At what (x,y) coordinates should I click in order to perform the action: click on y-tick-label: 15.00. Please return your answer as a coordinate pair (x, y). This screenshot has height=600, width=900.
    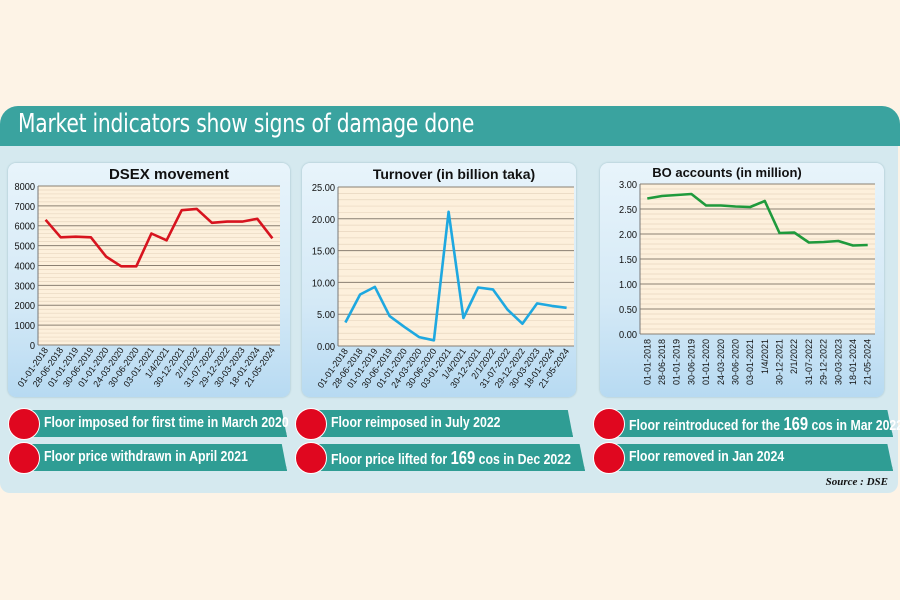
    Looking at the image, I should click on (324, 252).